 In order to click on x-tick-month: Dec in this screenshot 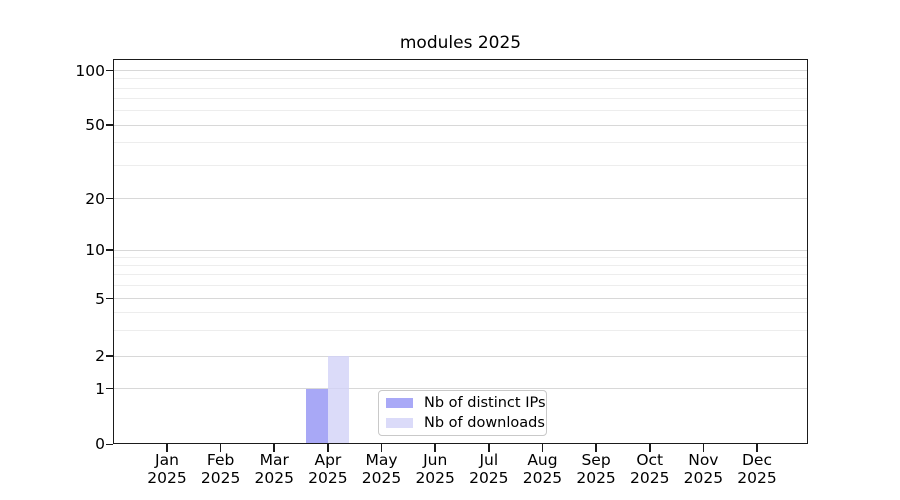, I will do `click(757, 460)`.